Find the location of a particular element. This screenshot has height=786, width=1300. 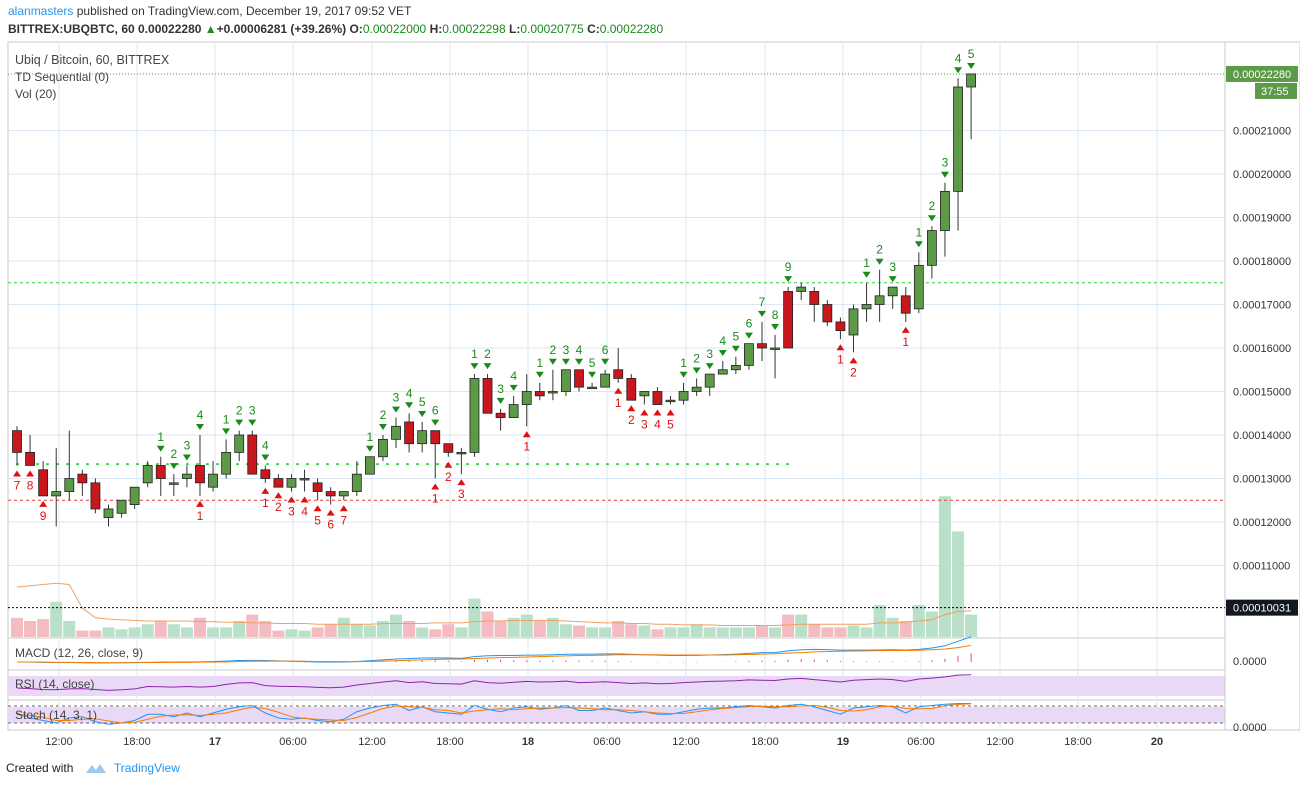

td-sequential-legend: TD Sequential (0) is located at coordinates (62, 77).